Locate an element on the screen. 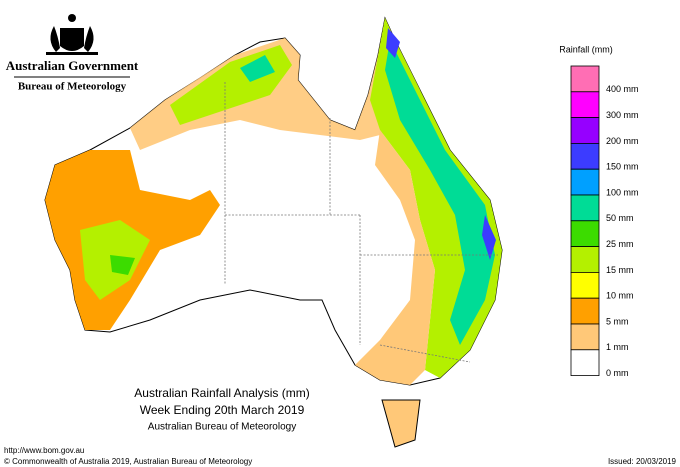 The width and height of the screenshot is (680, 467). agency-name: Bureau of Meteorology is located at coordinates (72, 87).